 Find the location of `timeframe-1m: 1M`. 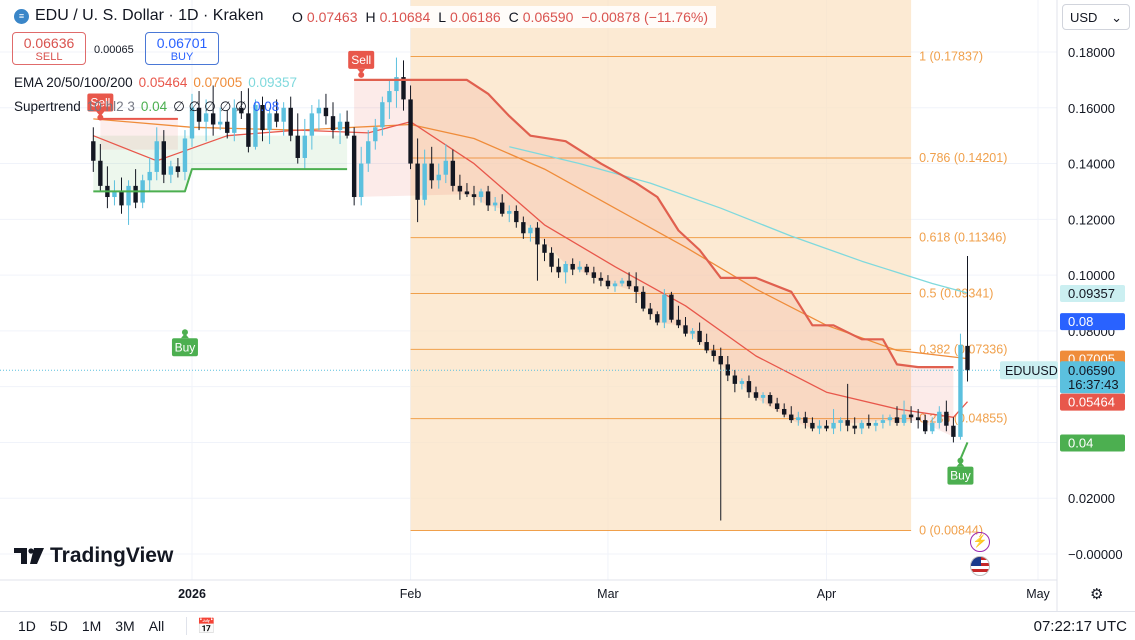

timeframe-1m: 1M is located at coordinates (91, 626).